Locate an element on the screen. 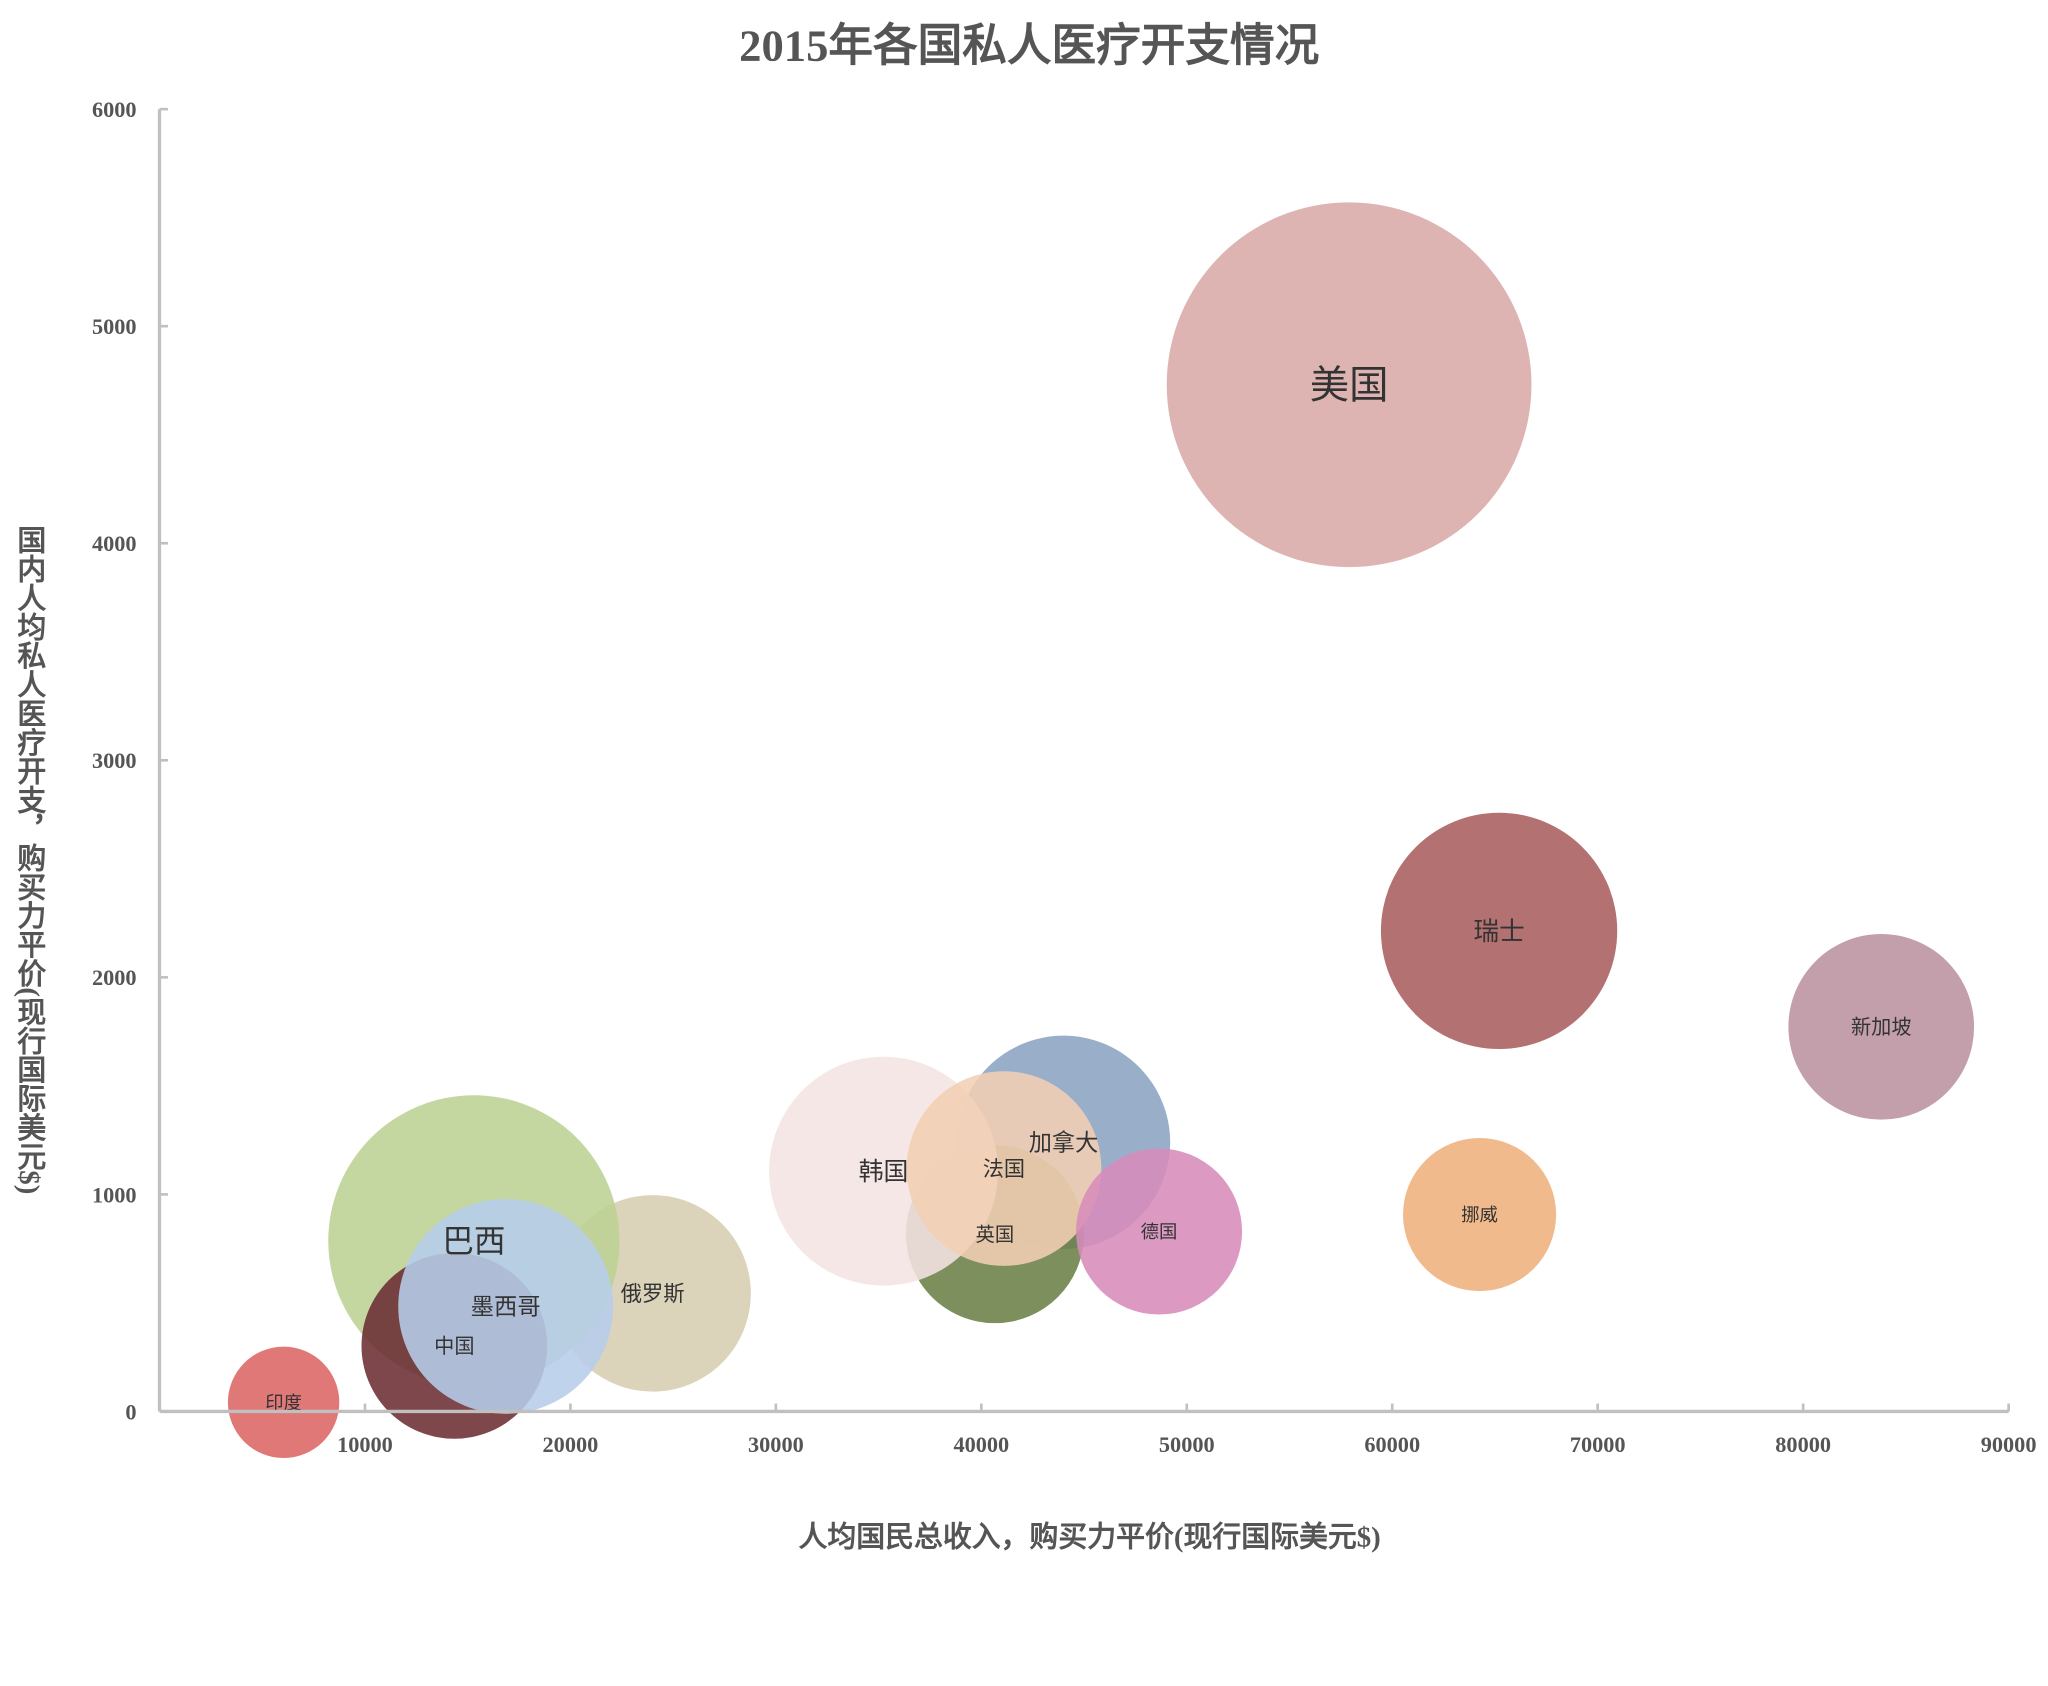 Image resolution: width=2048 pixels, height=1686 pixels. y-tick-label: 3000 is located at coordinates (114, 760).